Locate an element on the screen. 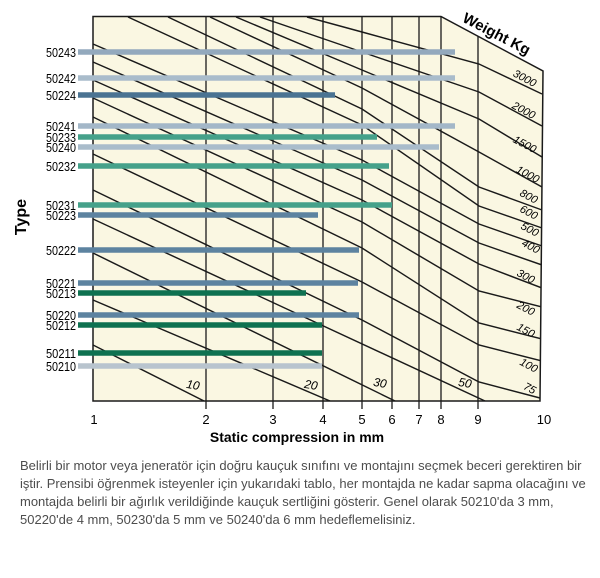 The height and width of the screenshot is (578, 600). svg-text: 50231 is located at coordinates (61, 205).